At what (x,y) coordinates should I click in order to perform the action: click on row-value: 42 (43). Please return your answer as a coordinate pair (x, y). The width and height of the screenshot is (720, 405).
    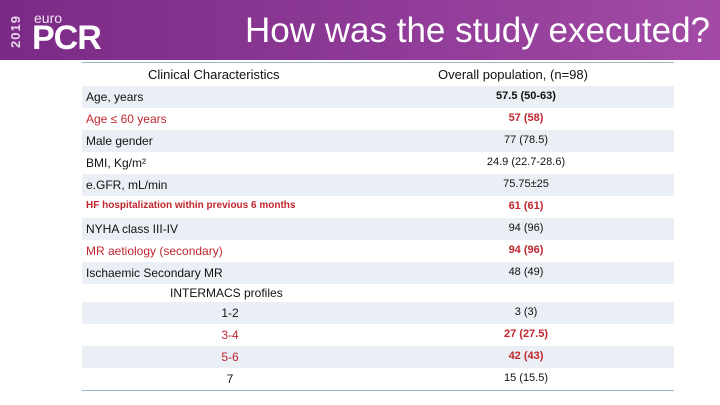
    Looking at the image, I should click on (526, 356).